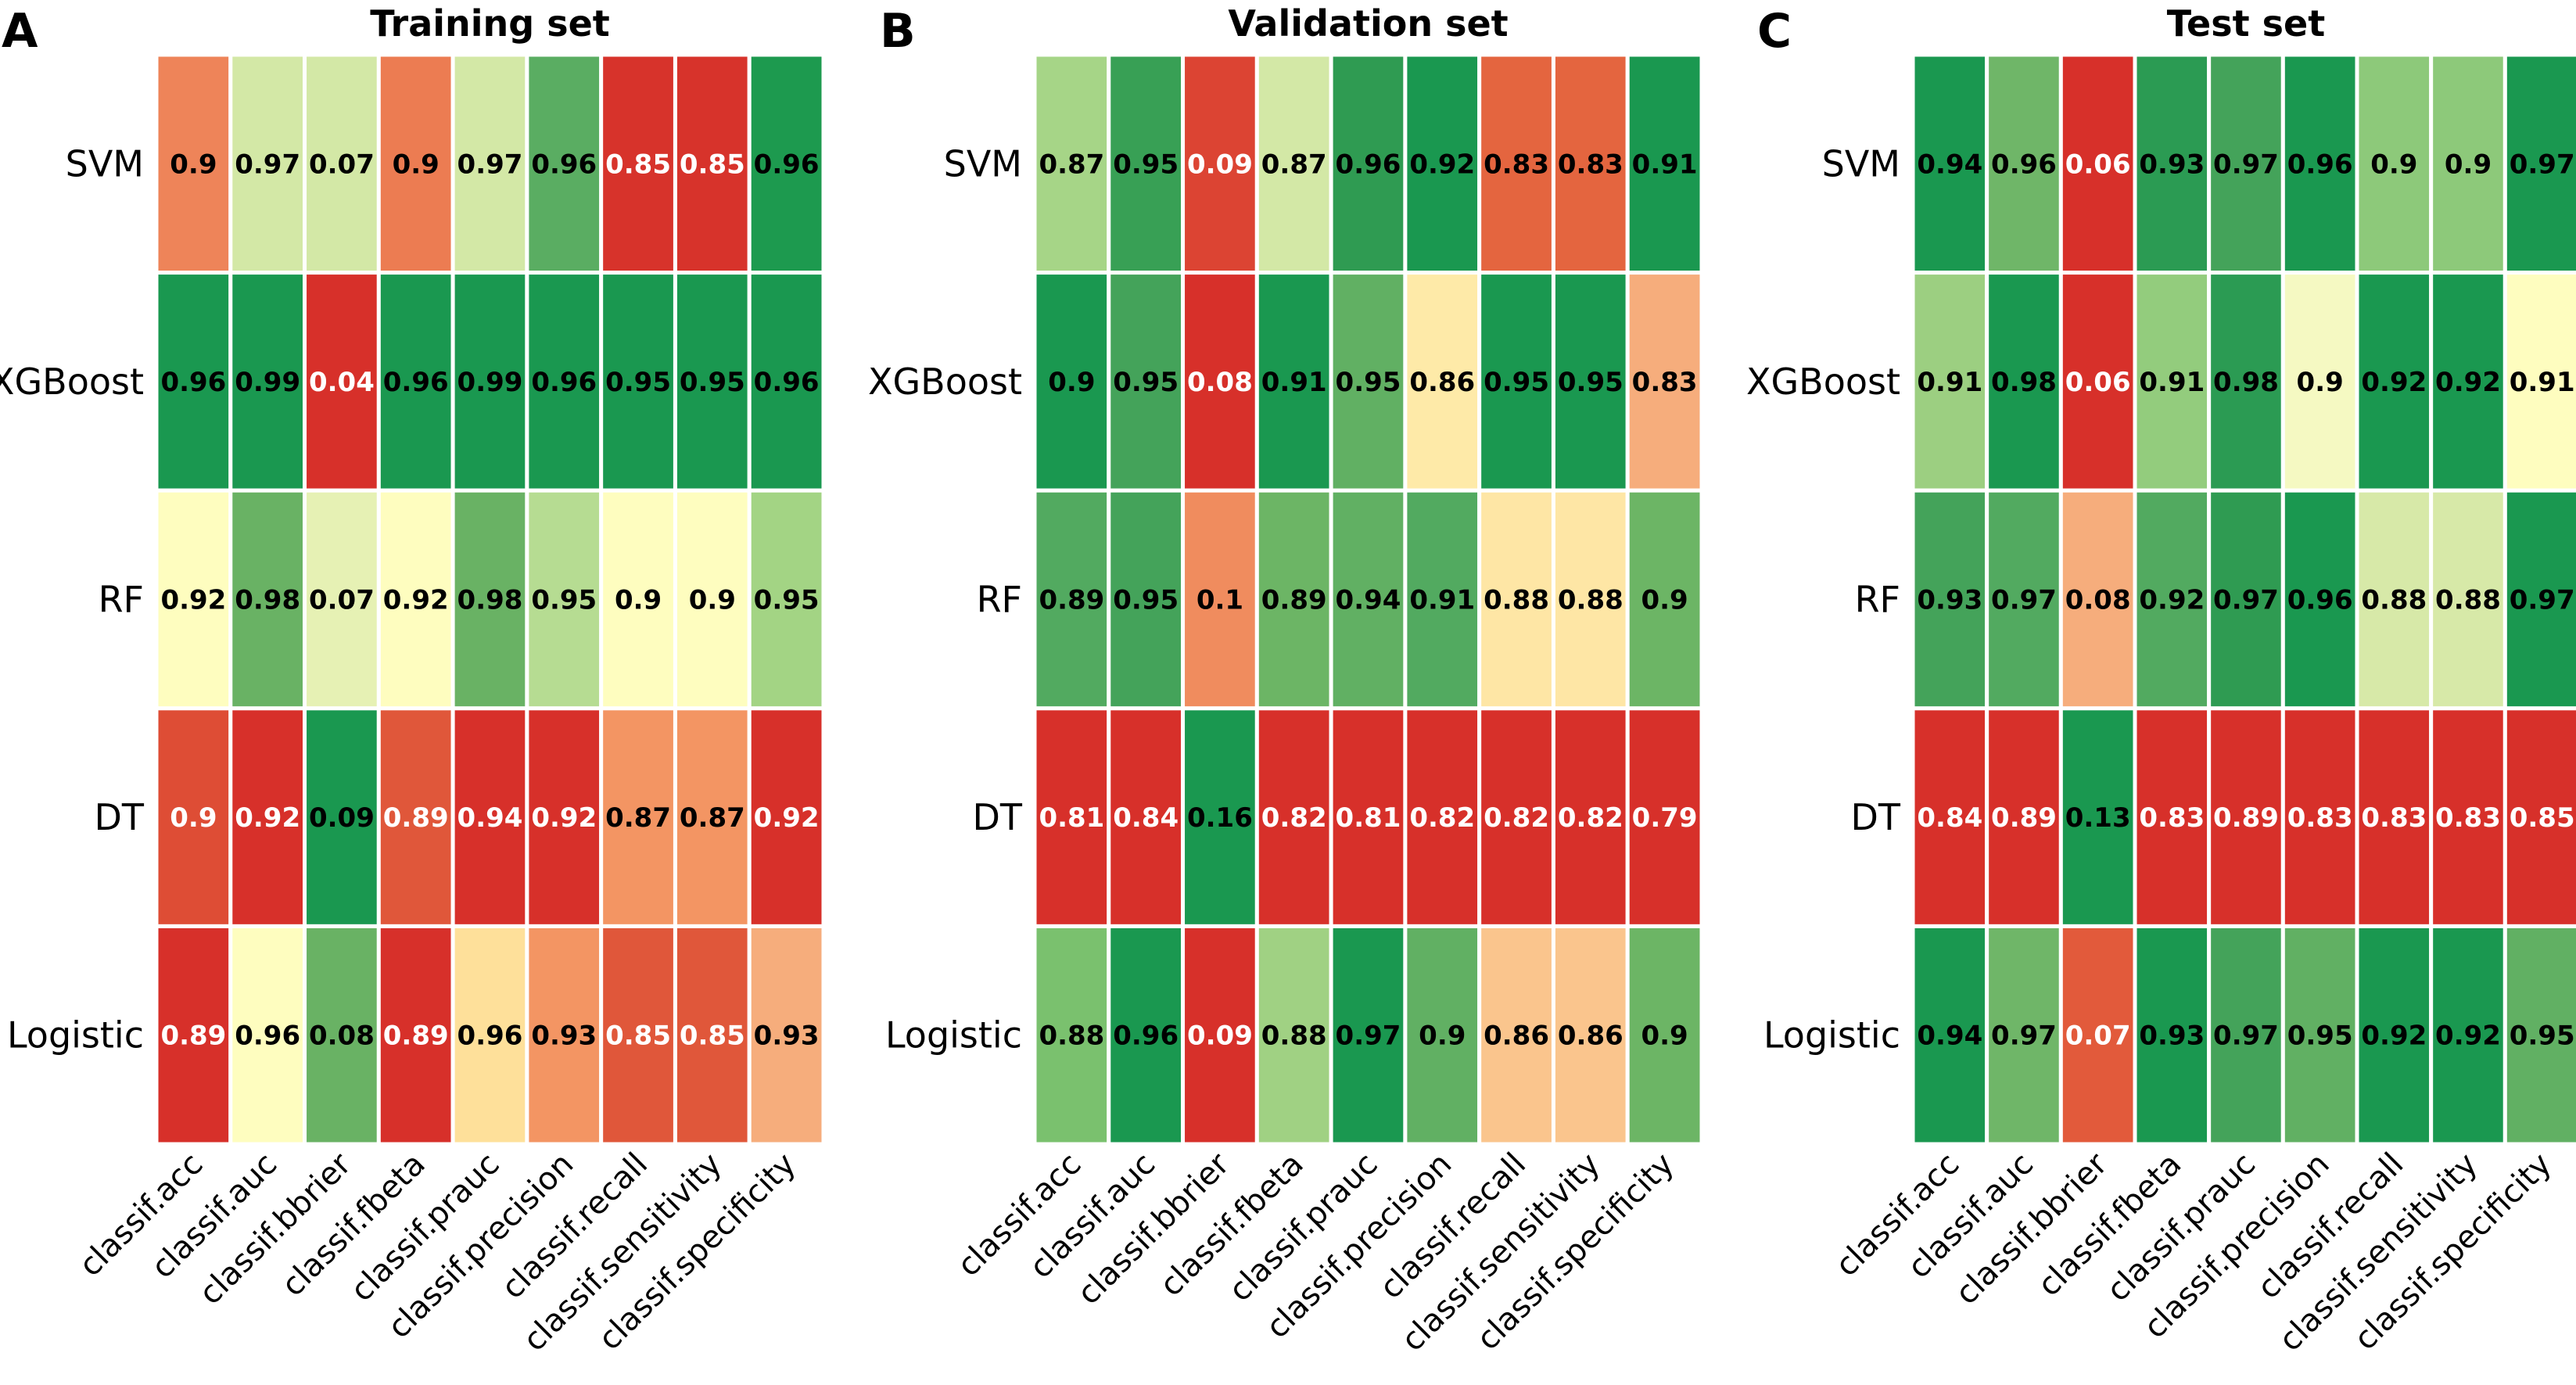  I want to click on cell-value-label: 0.79, so click(1665, 818).